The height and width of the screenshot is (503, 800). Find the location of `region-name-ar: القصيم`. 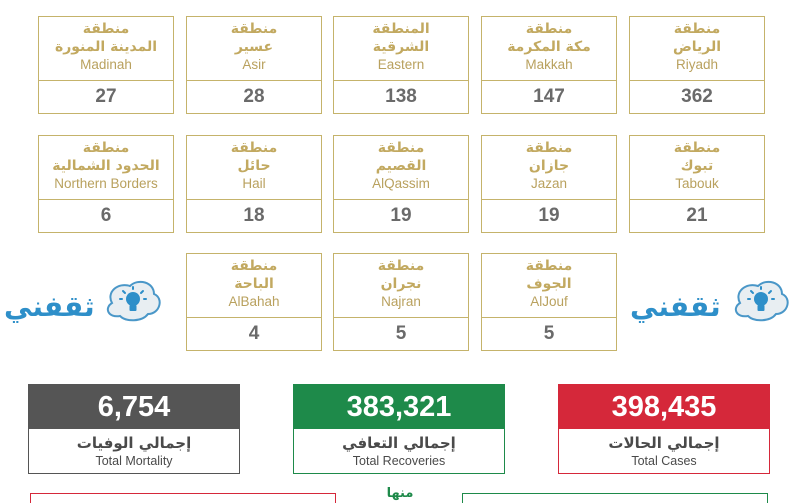

region-name-ar: القصيم is located at coordinates (401, 166).